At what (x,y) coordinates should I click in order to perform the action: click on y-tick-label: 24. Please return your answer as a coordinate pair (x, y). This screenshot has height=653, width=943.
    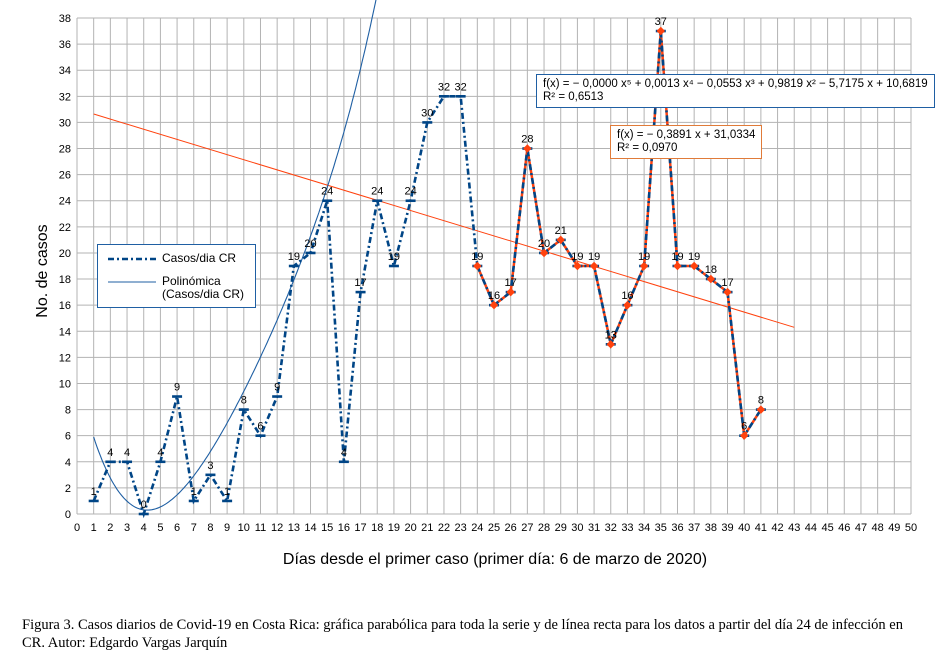
    Looking at the image, I should click on (65, 202).